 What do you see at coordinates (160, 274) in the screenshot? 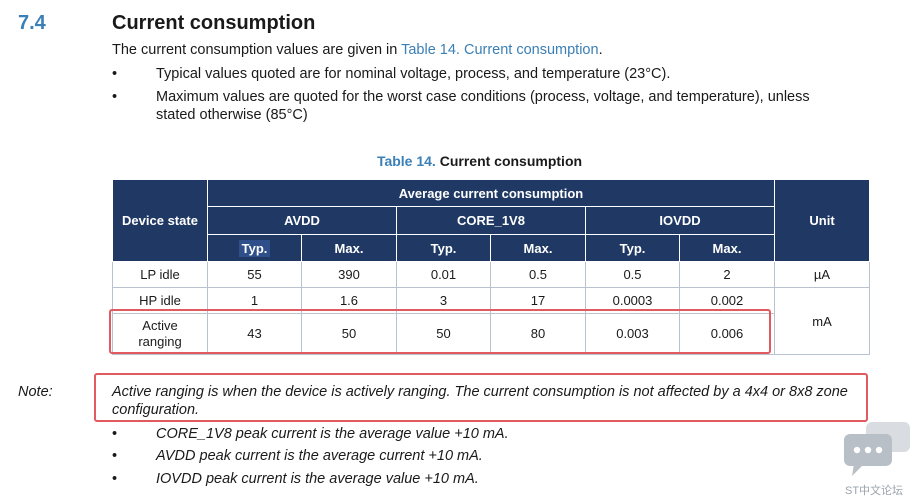
I see `cell-state: LP idle` at bounding box center [160, 274].